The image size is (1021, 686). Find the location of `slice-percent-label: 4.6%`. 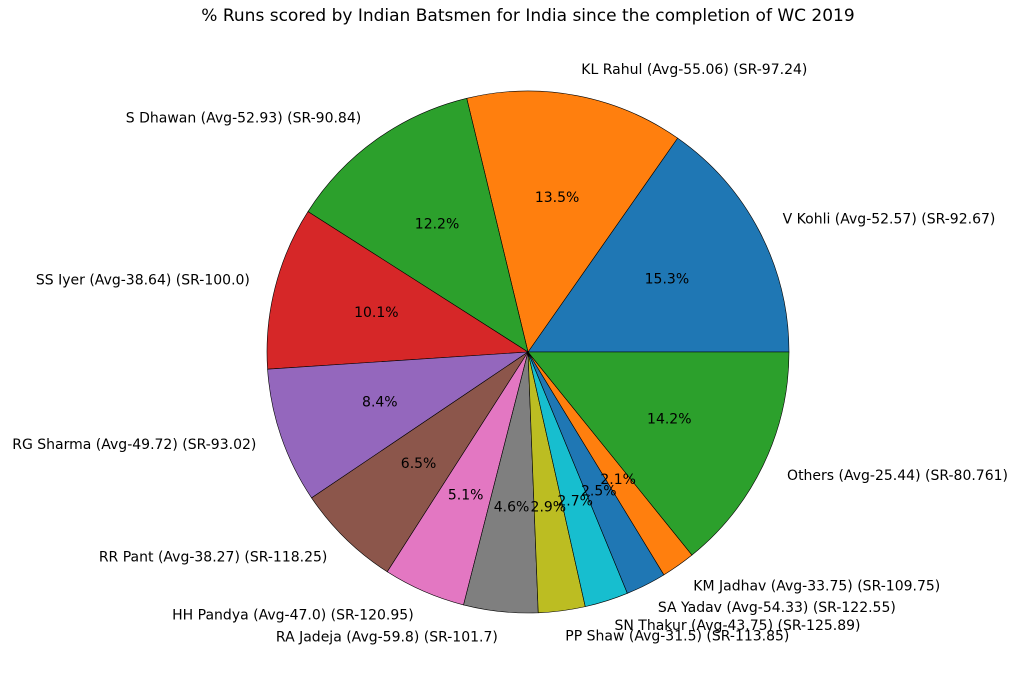

slice-percent-label: 4.6% is located at coordinates (512, 508).